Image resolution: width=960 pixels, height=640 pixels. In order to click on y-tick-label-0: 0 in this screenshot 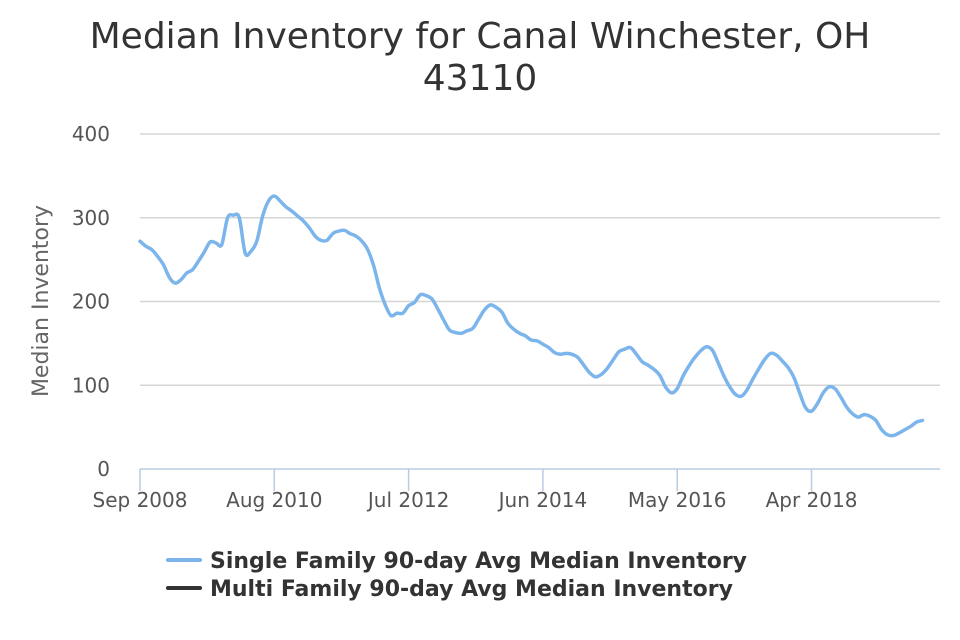, I will do `click(103, 469)`.